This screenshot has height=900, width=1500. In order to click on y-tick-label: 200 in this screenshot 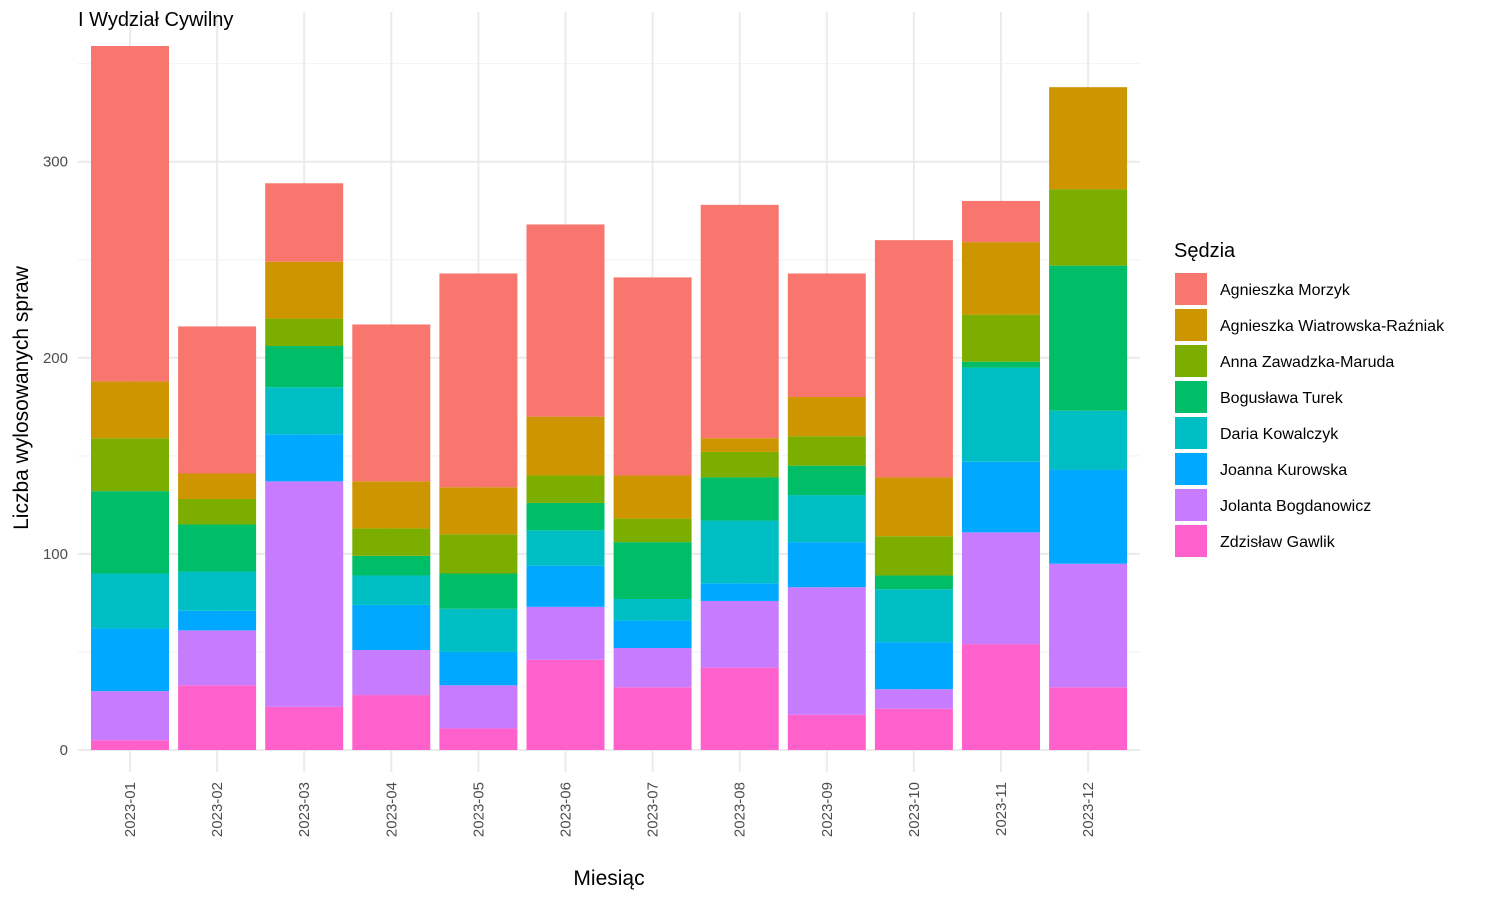, I will do `click(55, 358)`.